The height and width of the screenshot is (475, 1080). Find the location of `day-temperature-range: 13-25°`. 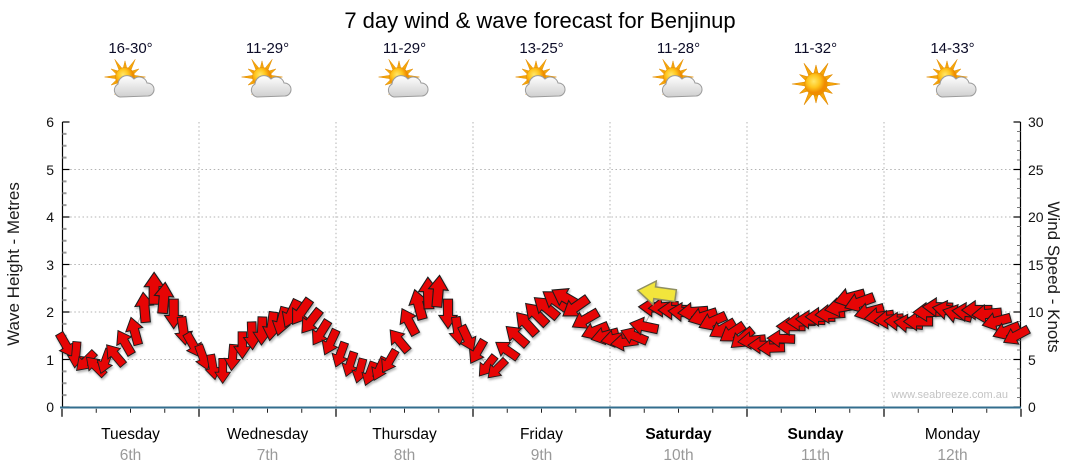

day-temperature-range: 13-25° is located at coordinates (541, 48).